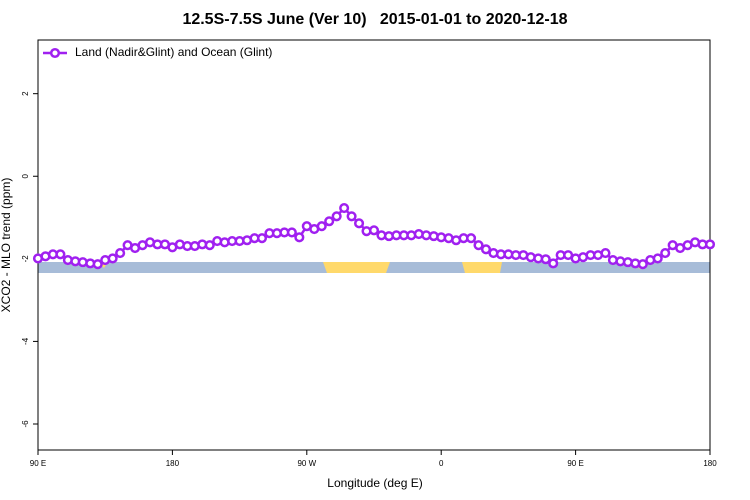 The image size is (750, 500). What do you see at coordinates (306, 463) in the screenshot?
I see `x-tick-label: 90 W` at bounding box center [306, 463].